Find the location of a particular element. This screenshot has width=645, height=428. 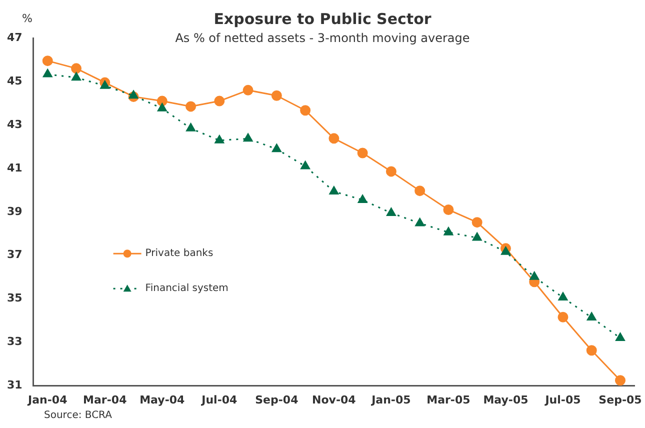

x-tick-label: Sep-04 is located at coordinates (277, 399).